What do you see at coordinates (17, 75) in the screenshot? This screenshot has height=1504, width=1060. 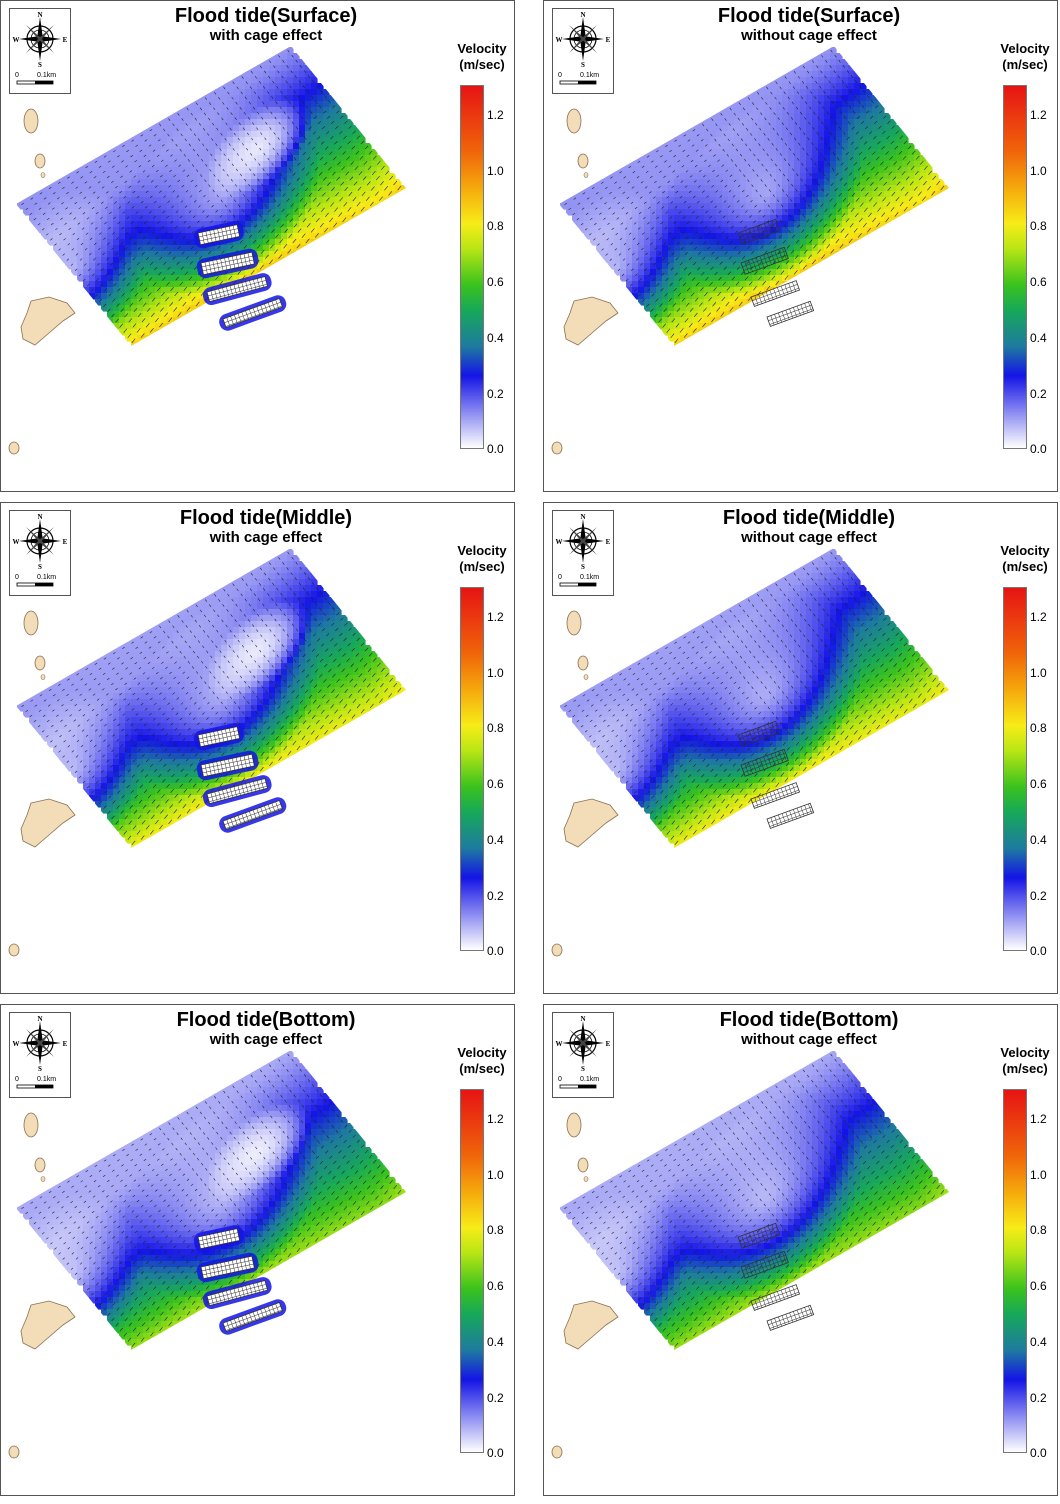 I see `svg-text: 0` at bounding box center [17, 75].